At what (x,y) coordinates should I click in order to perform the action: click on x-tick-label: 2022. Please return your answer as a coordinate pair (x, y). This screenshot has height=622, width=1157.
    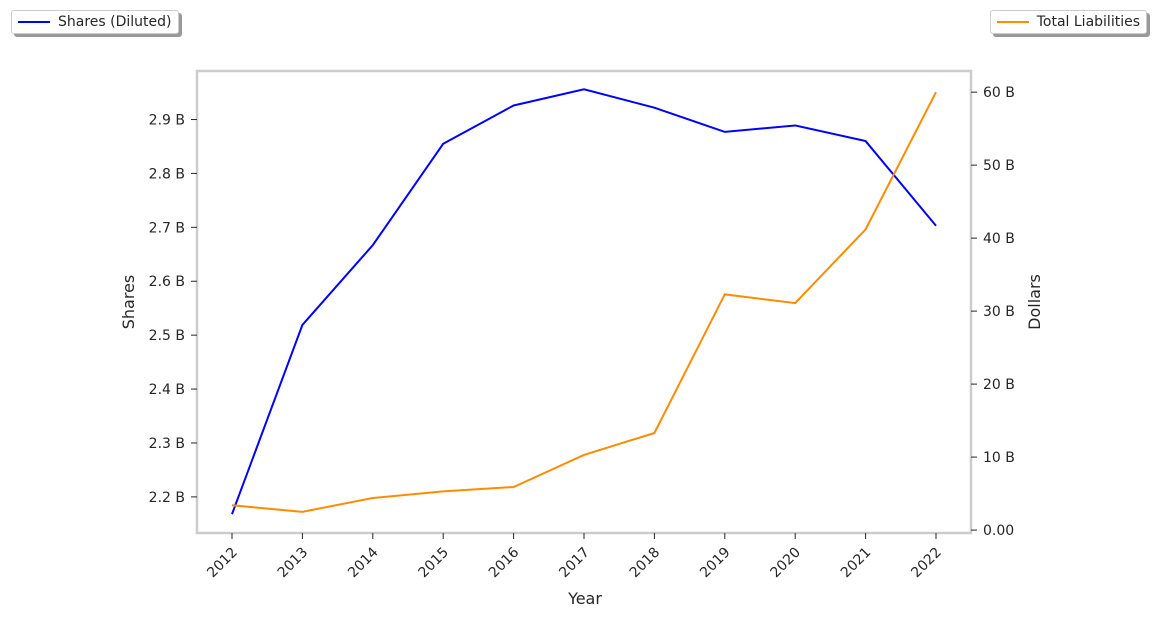
    Looking at the image, I should click on (926, 563).